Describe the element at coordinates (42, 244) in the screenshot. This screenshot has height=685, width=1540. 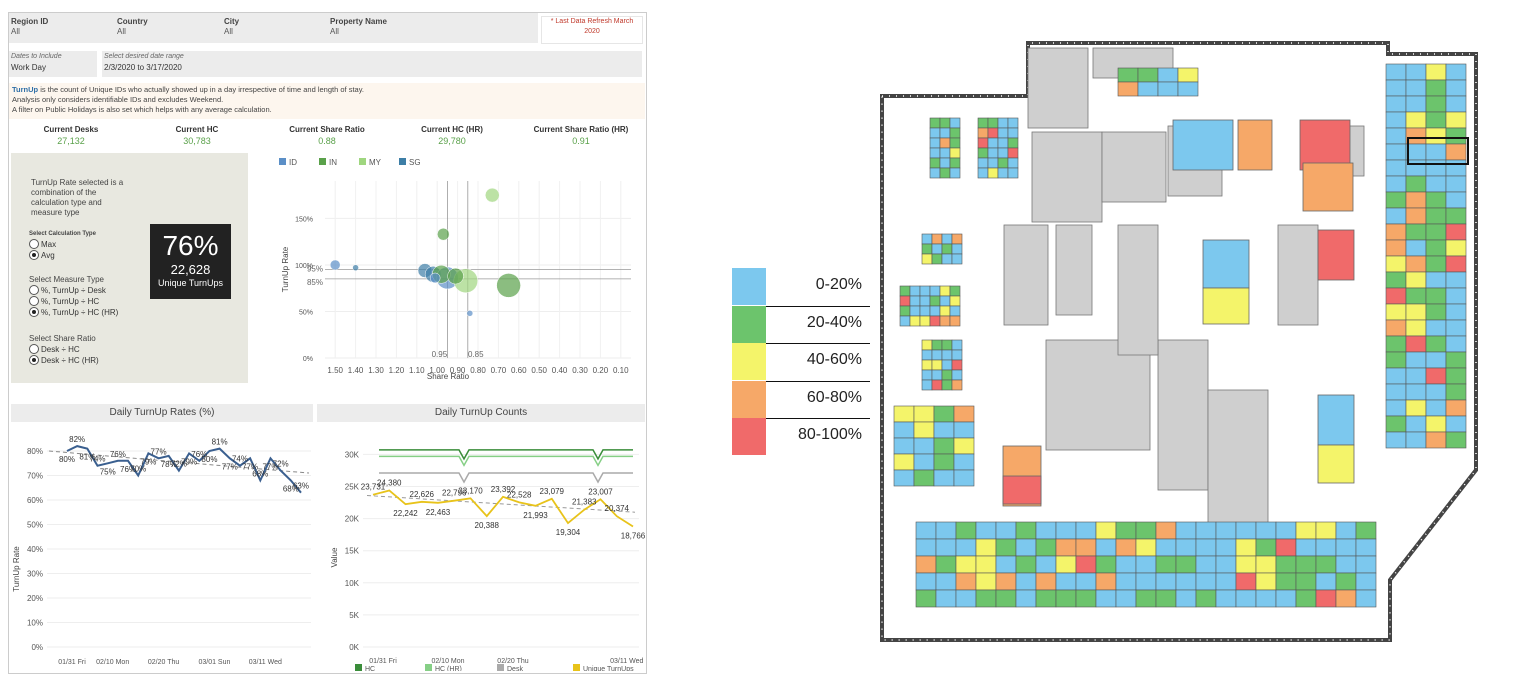
I see `radio-max: Max` at that location.